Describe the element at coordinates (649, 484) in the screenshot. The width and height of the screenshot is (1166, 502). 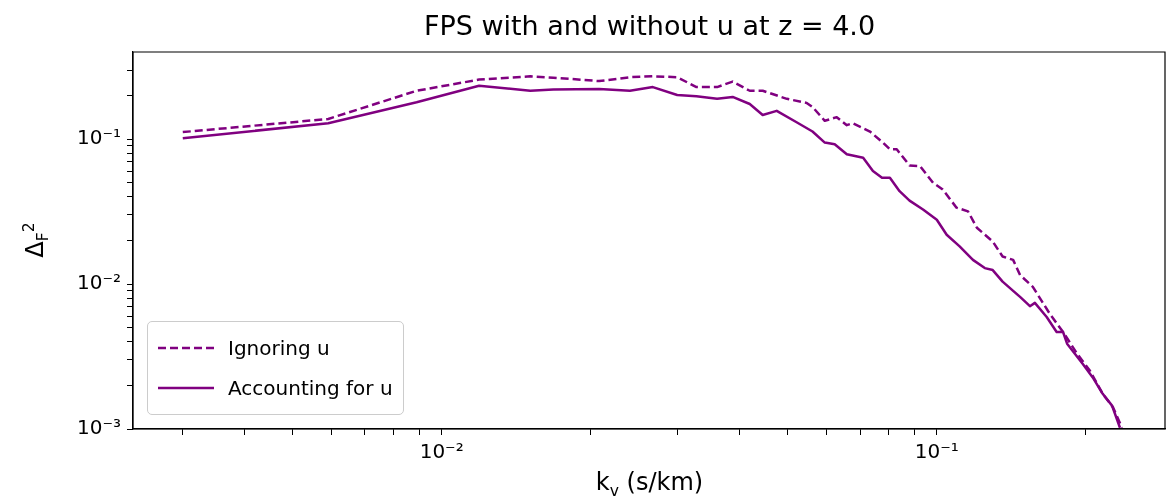
I see `x-axis-title: k$_{v}$ (s/km)` at that location.